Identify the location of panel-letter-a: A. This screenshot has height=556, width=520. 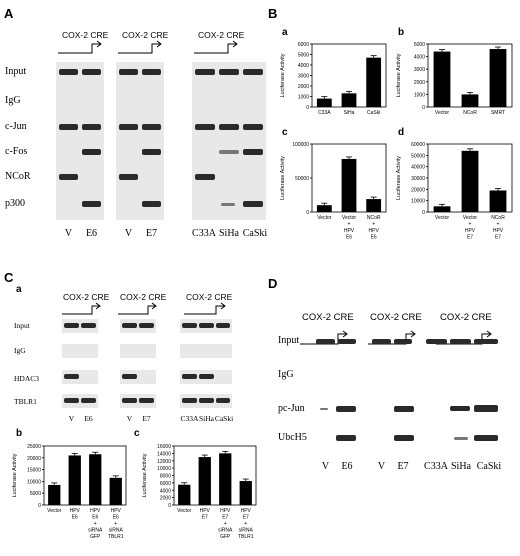
(9, 13).